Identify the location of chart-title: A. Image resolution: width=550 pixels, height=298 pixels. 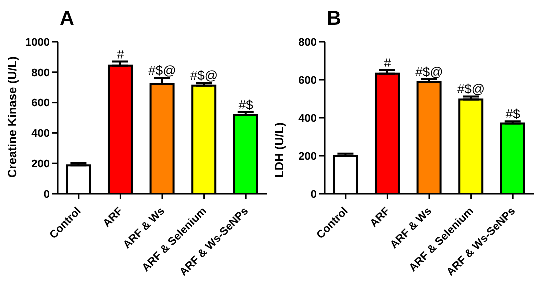
(67, 19).